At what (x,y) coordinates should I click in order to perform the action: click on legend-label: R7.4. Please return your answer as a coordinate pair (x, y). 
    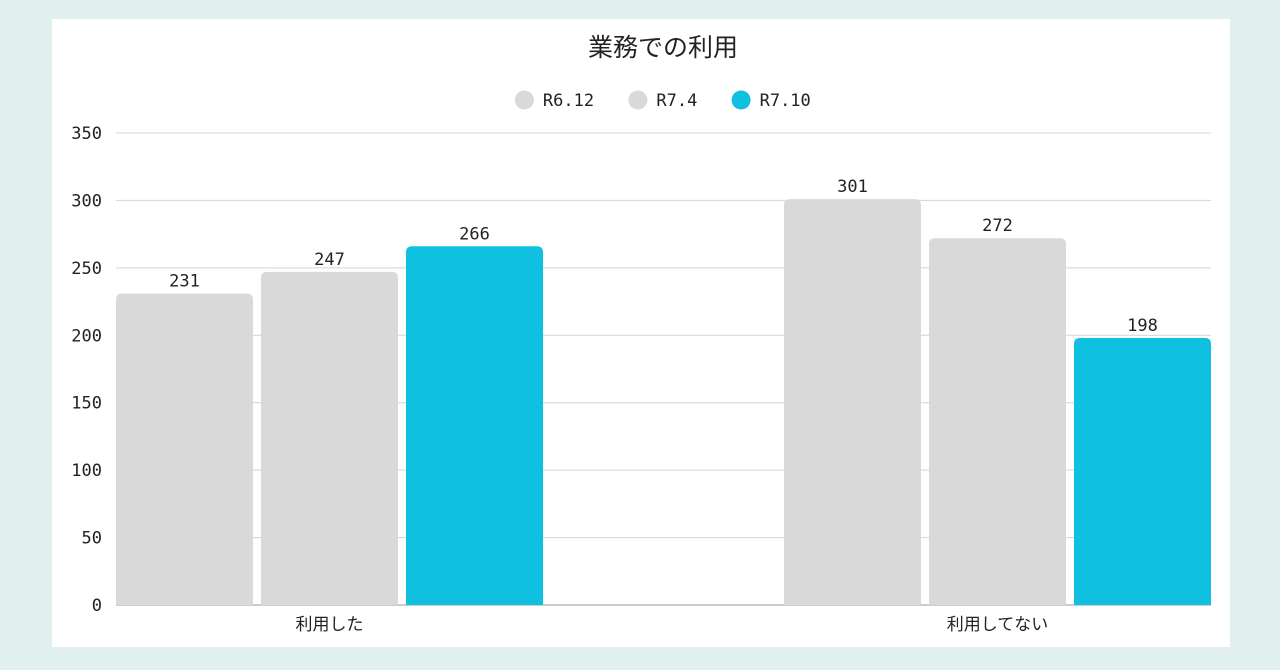
    Looking at the image, I should click on (676, 101).